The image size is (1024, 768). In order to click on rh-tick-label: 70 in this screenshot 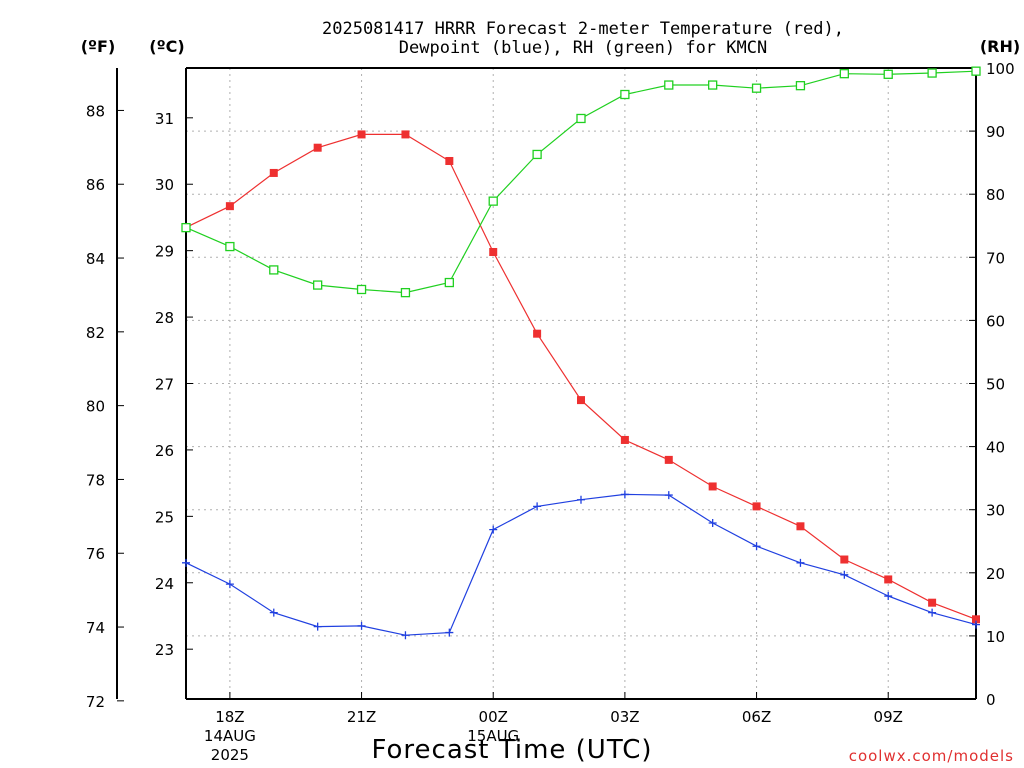, I will do `click(995, 258)`.